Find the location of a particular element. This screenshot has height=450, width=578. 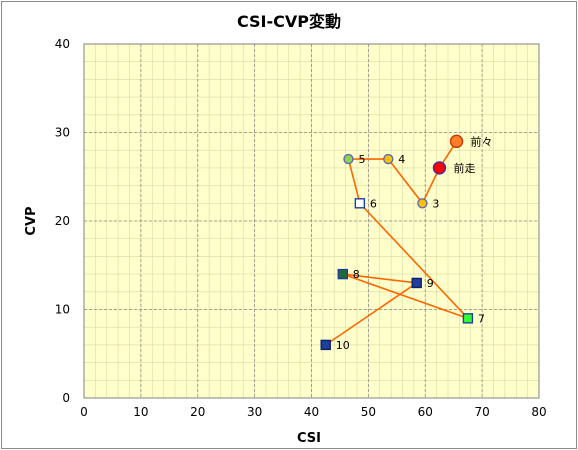

x-tick-label: 40 is located at coordinates (311, 412).